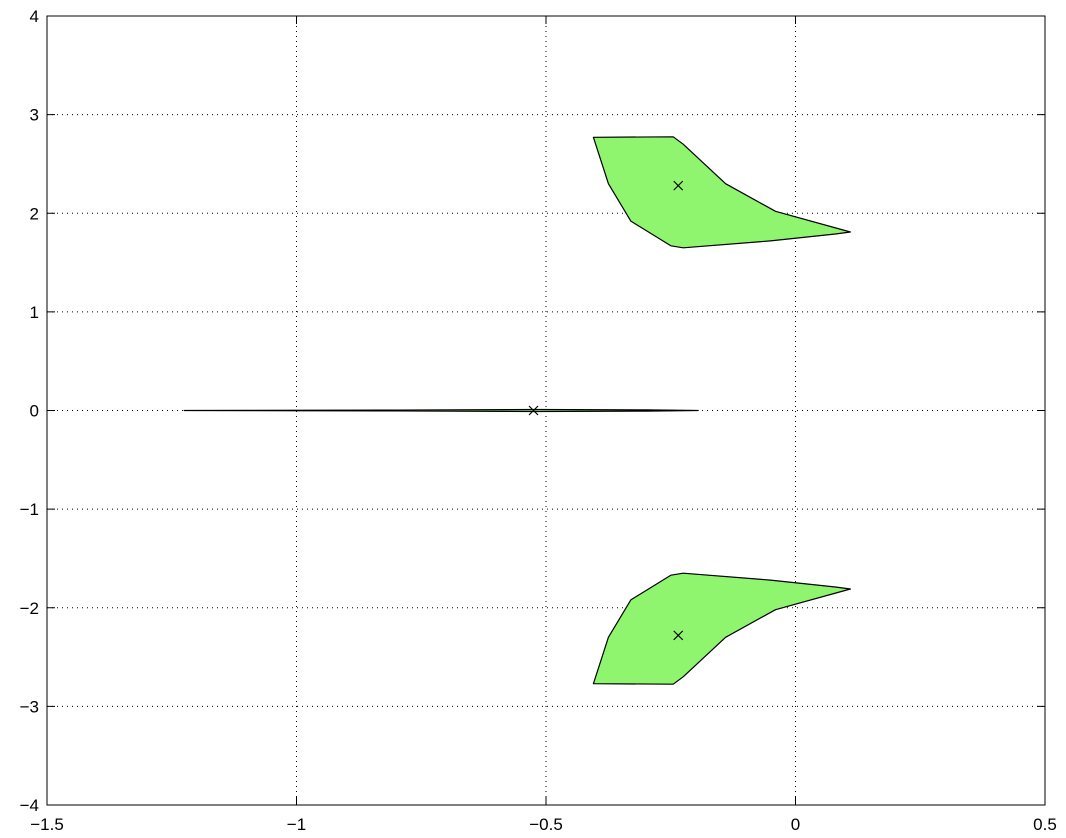 The width and height of the screenshot is (1066, 838). I want to click on y-tick-label: 2, so click(34, 213).